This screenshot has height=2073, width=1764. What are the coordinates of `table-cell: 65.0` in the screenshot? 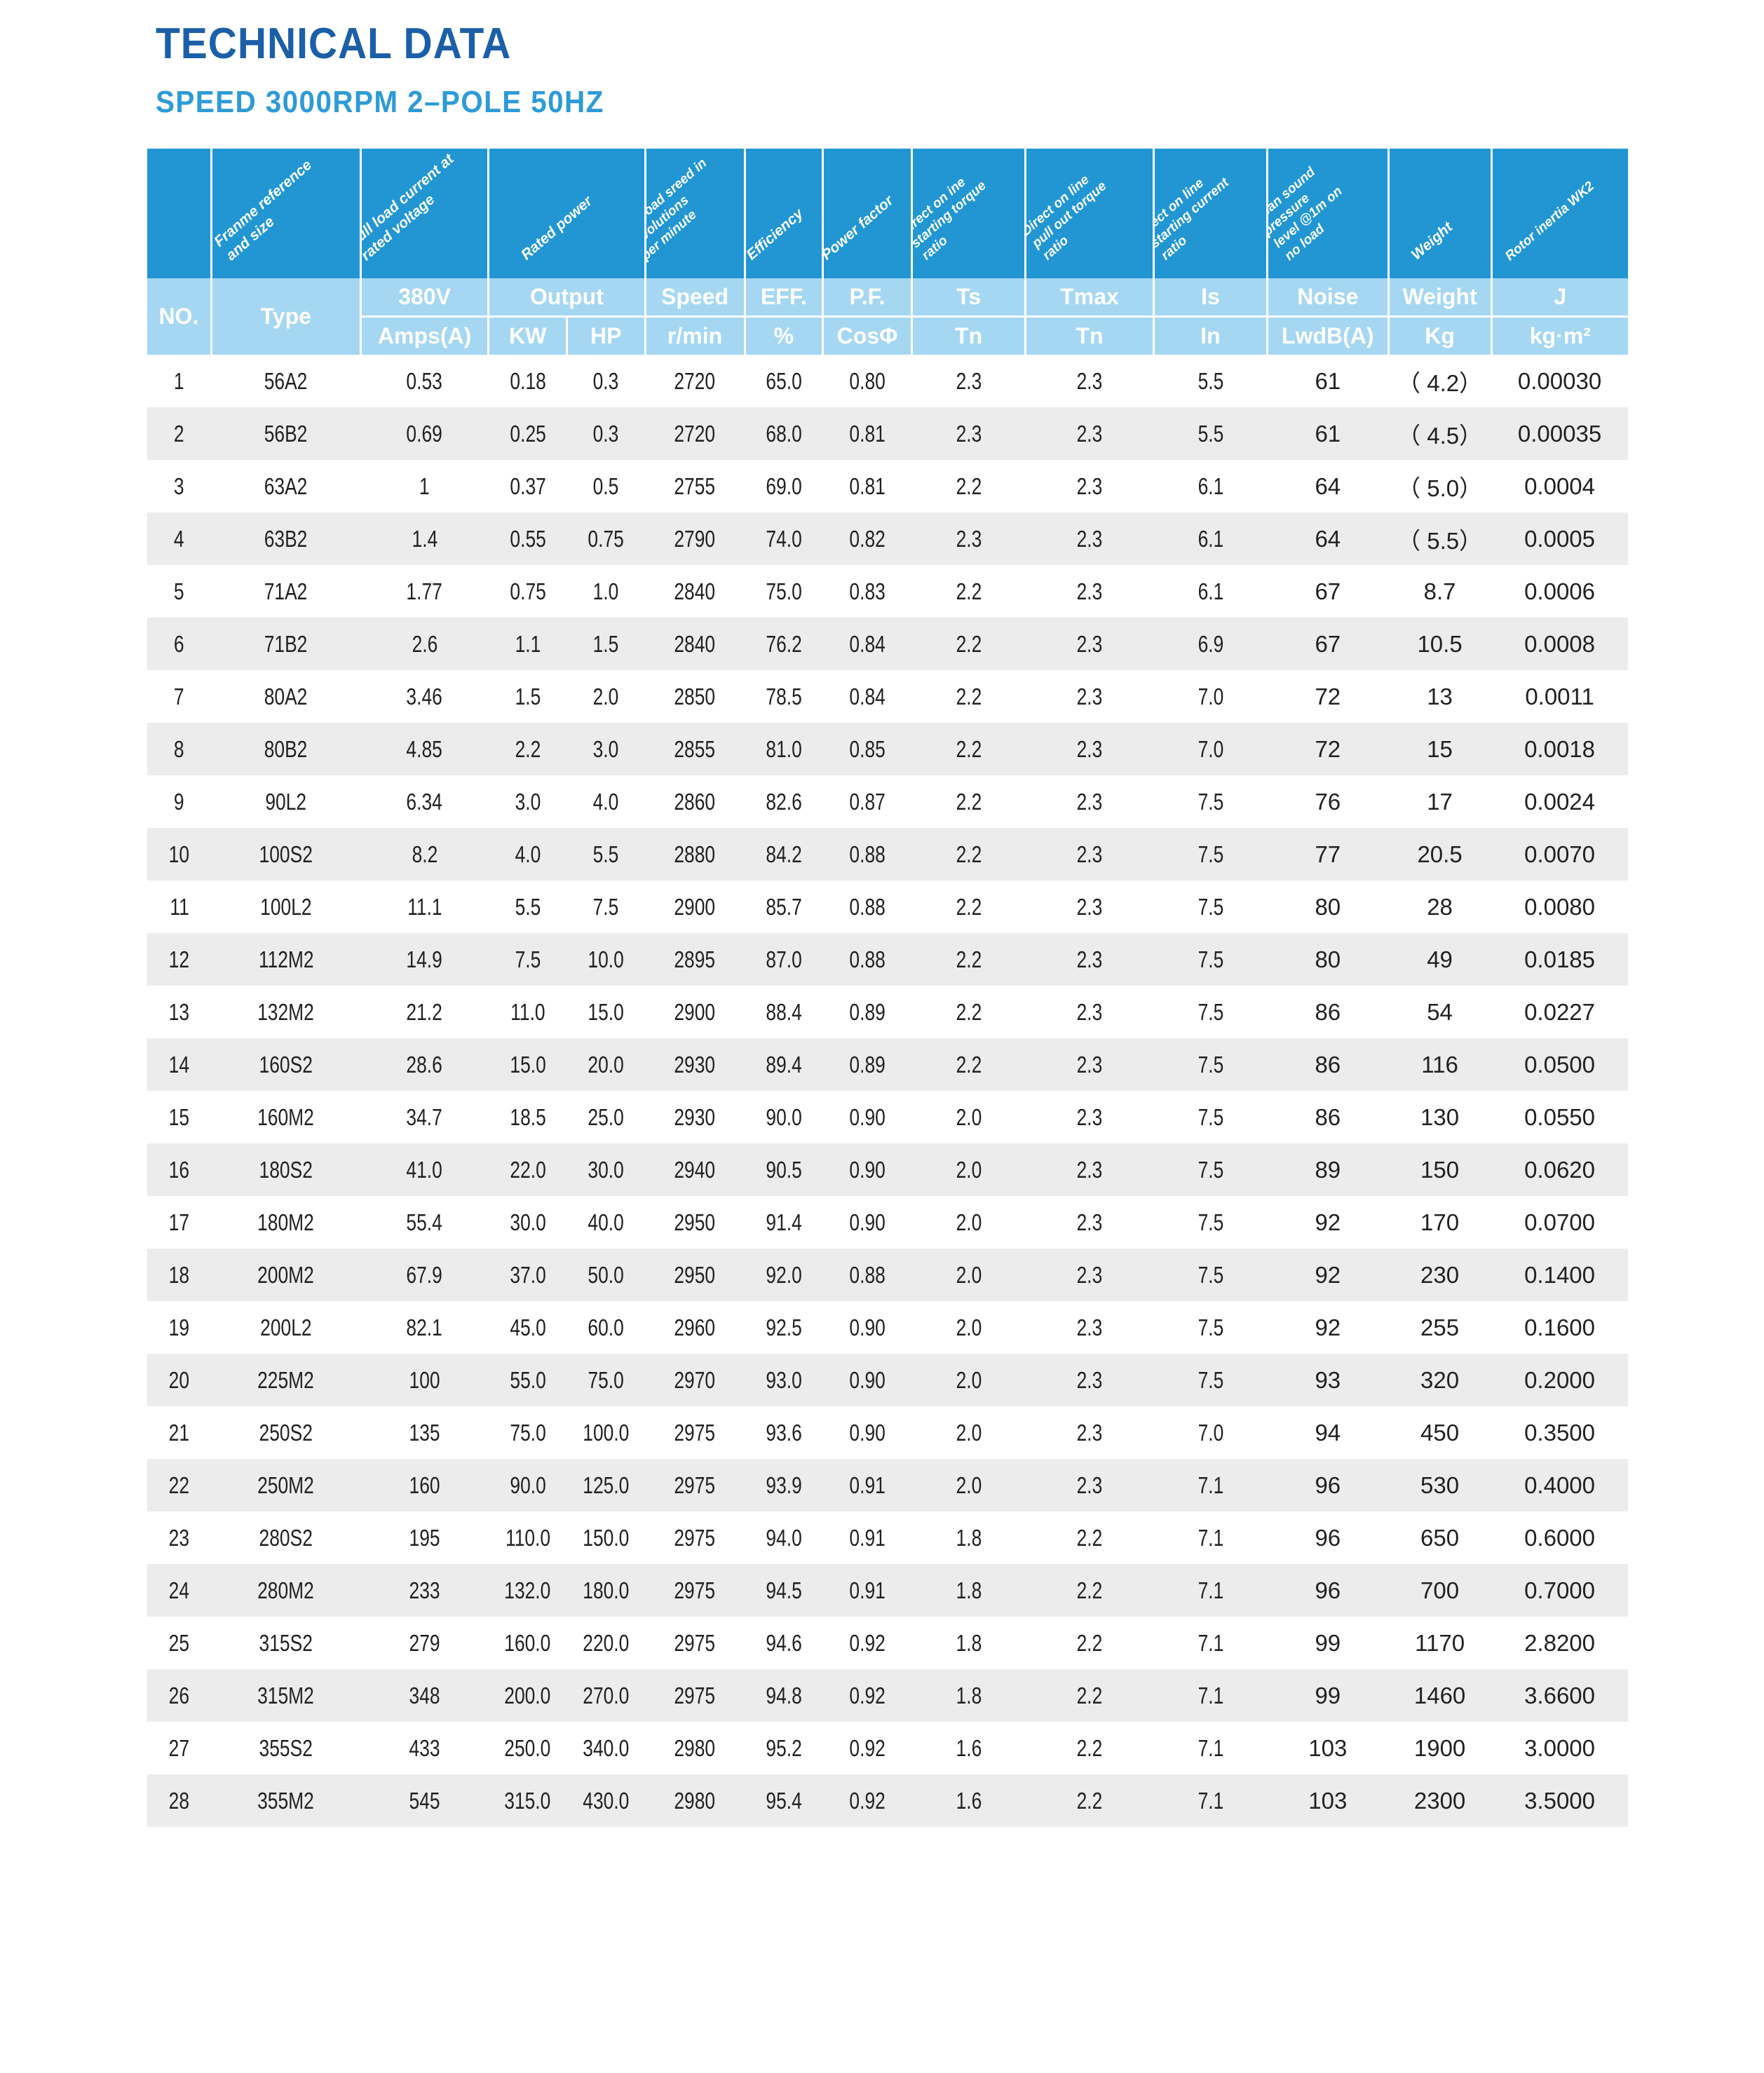 It's located at (784, 381).